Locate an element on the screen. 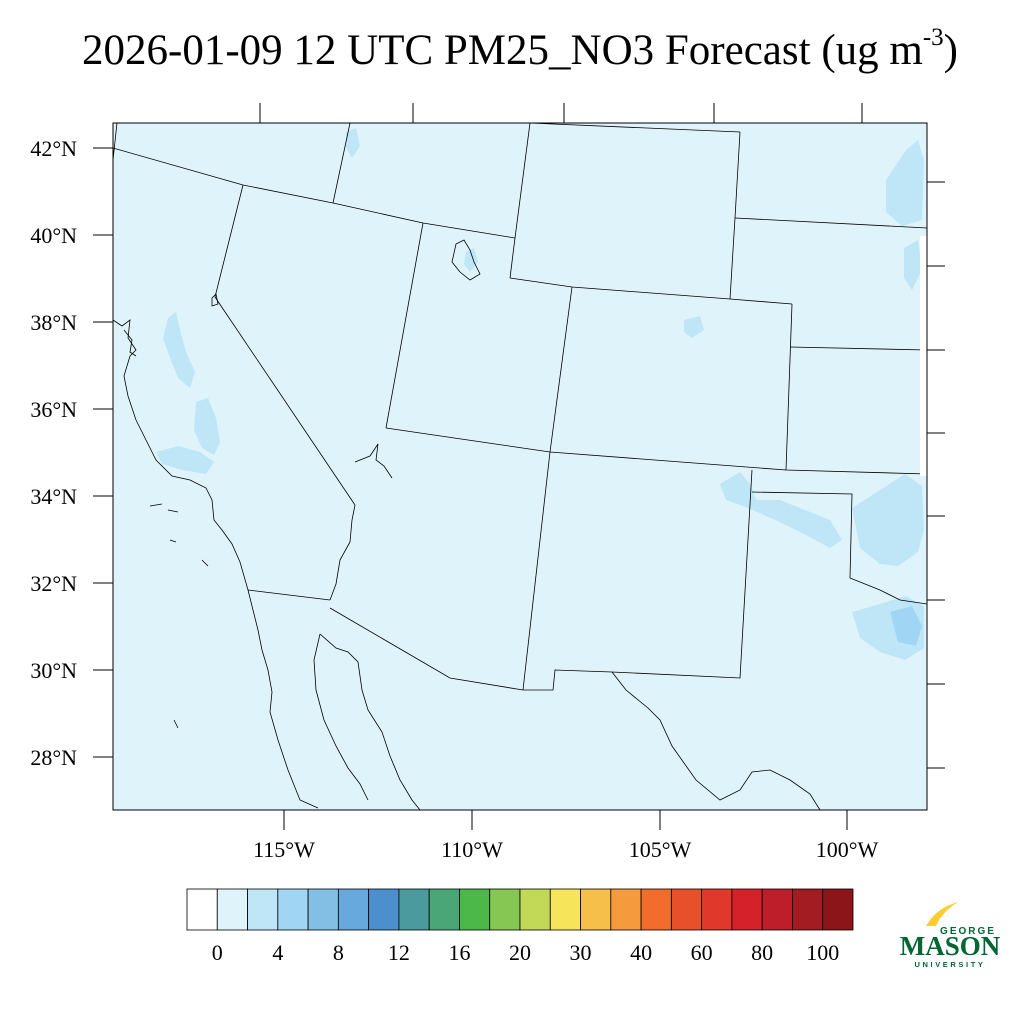 This screenshot has width=1024, height=1024. patch-idaho is located at coordinates (353, 143).